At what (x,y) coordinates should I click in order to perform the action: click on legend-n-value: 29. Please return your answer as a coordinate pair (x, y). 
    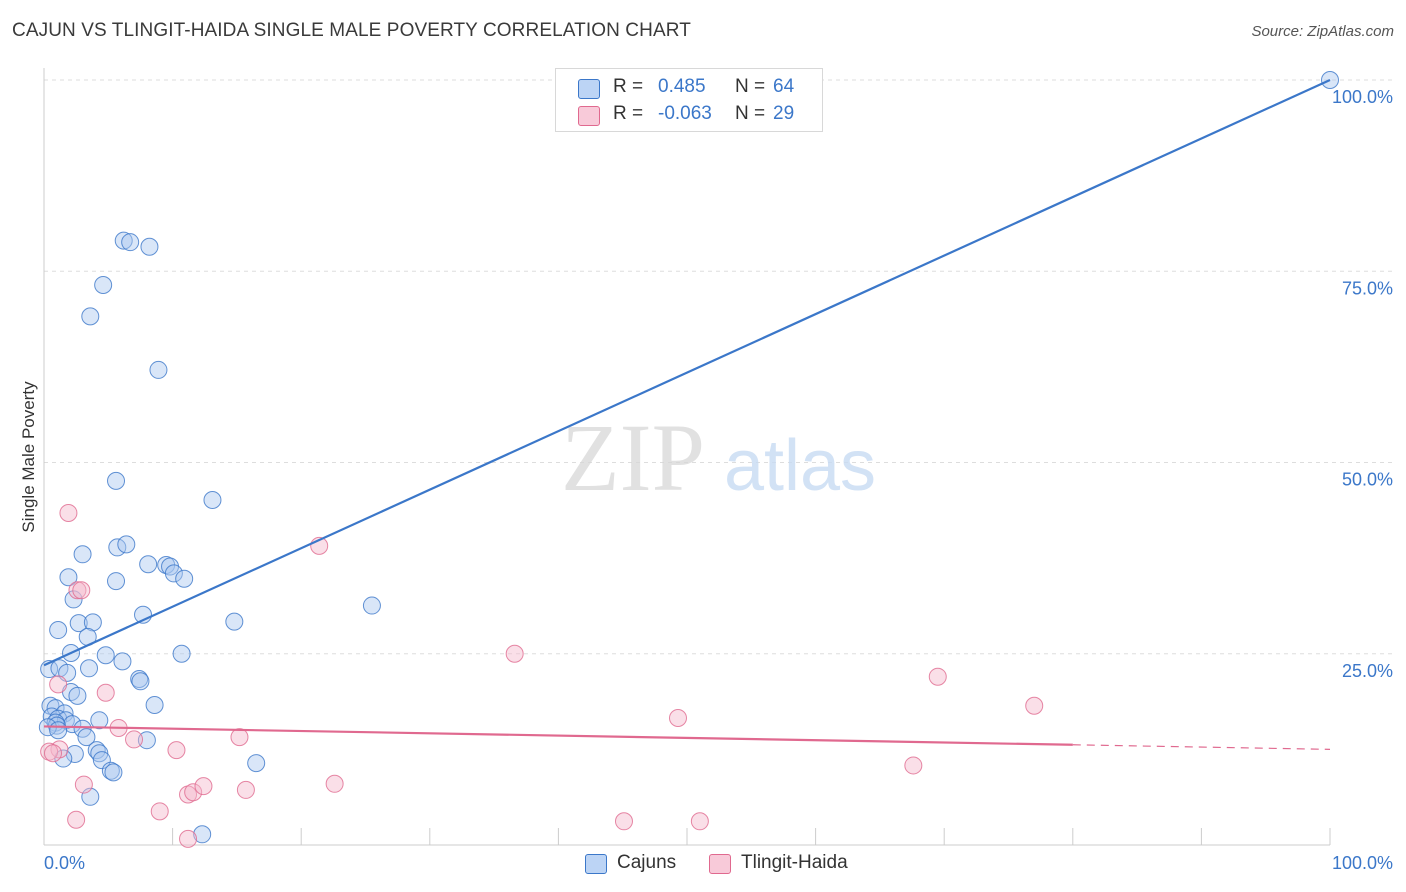
    Looking at the image, I should click on (784, 113).